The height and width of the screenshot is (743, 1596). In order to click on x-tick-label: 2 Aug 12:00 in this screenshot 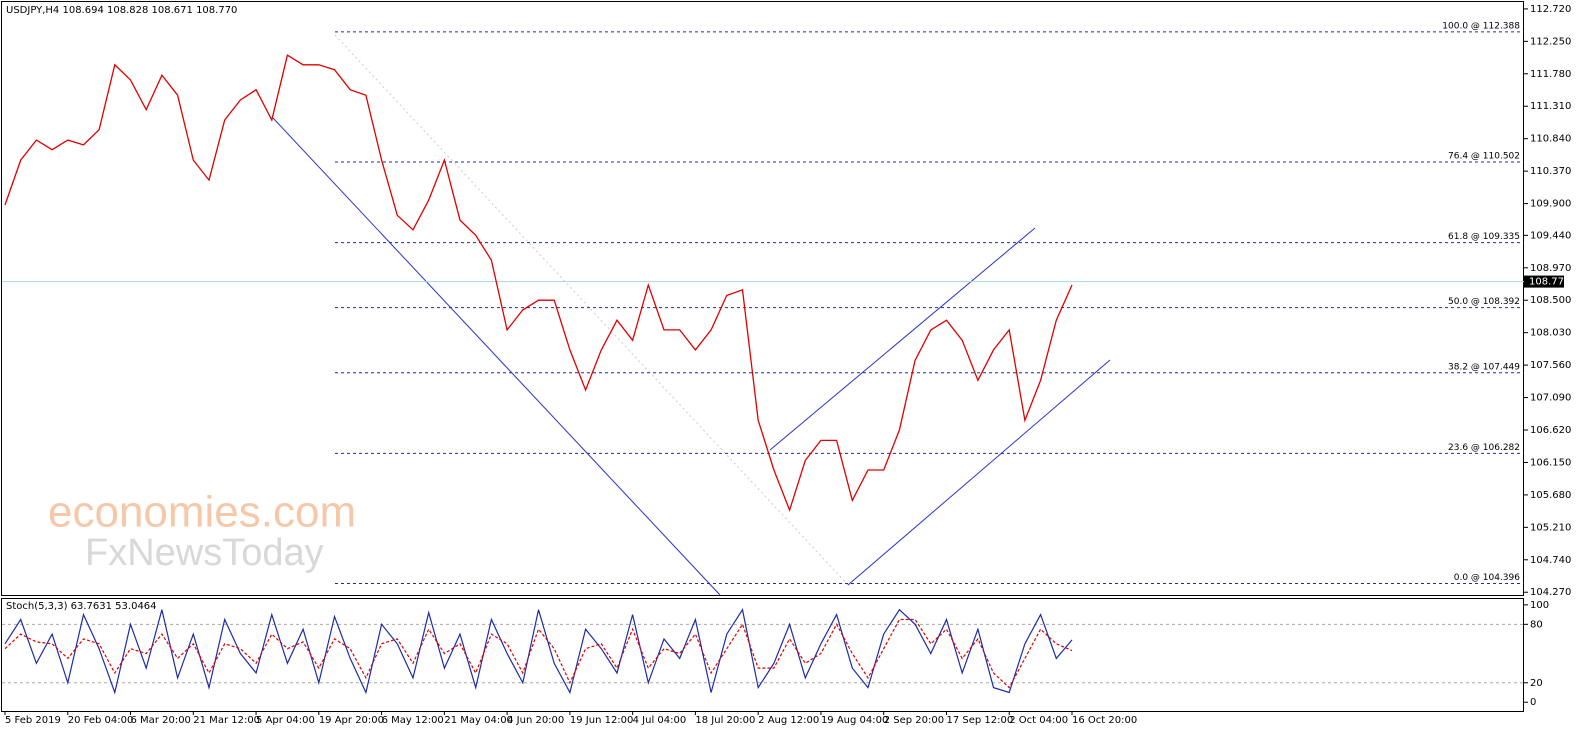, I will do `click(788, 720)`.